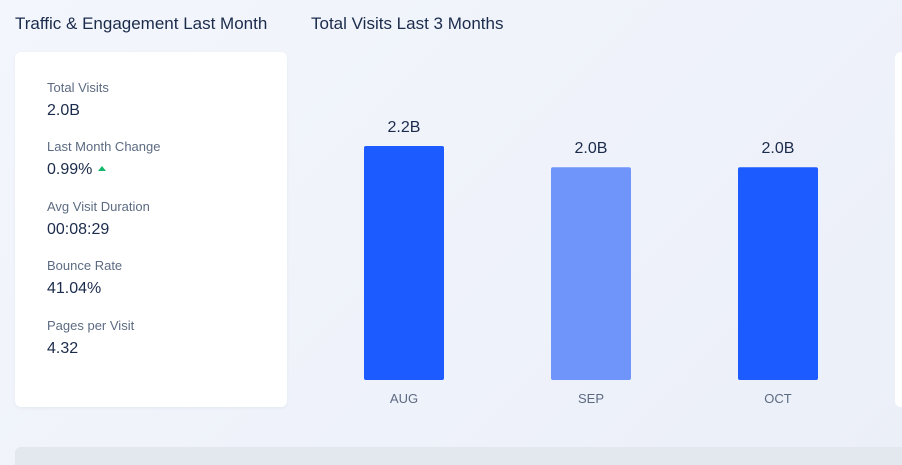 This screenshot has width=902, height=465. What do you see at coordinates (407, 23) in the screenshot?
I see `total-visits-heading: Total Visits Last 3 Months` at bounding box center [407, 23].